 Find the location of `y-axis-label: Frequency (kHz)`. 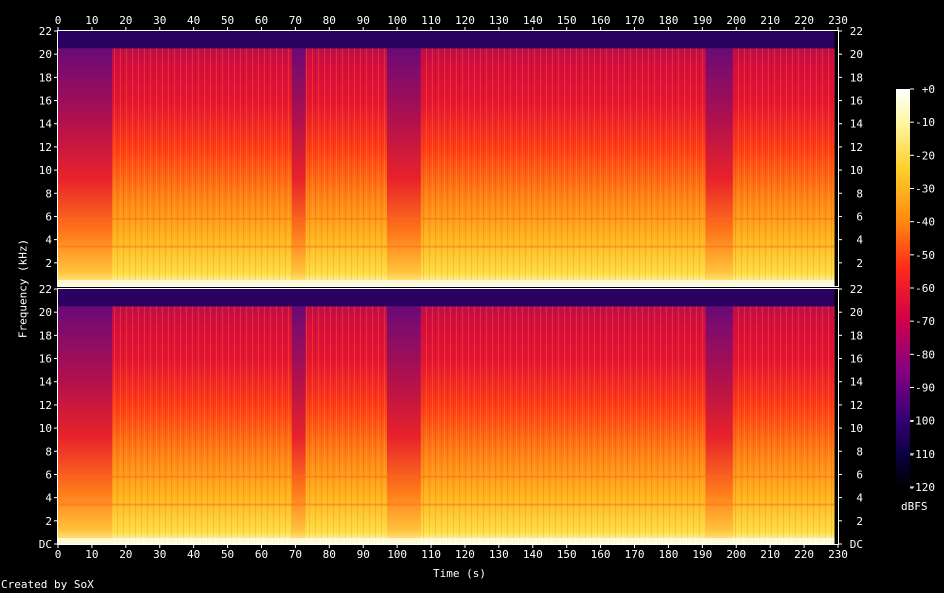

y-axis-label: Frequency (kHz) is located at coordinates (23, 288).